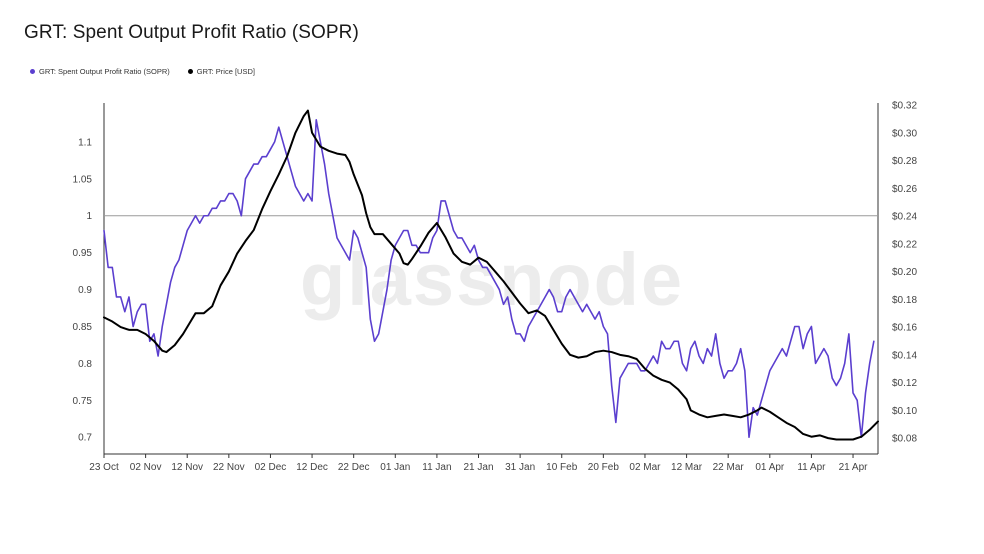 The height and width of the screenshot is (554, 984). I want to click on left-tick-label: 1.1, so click(85, 142).